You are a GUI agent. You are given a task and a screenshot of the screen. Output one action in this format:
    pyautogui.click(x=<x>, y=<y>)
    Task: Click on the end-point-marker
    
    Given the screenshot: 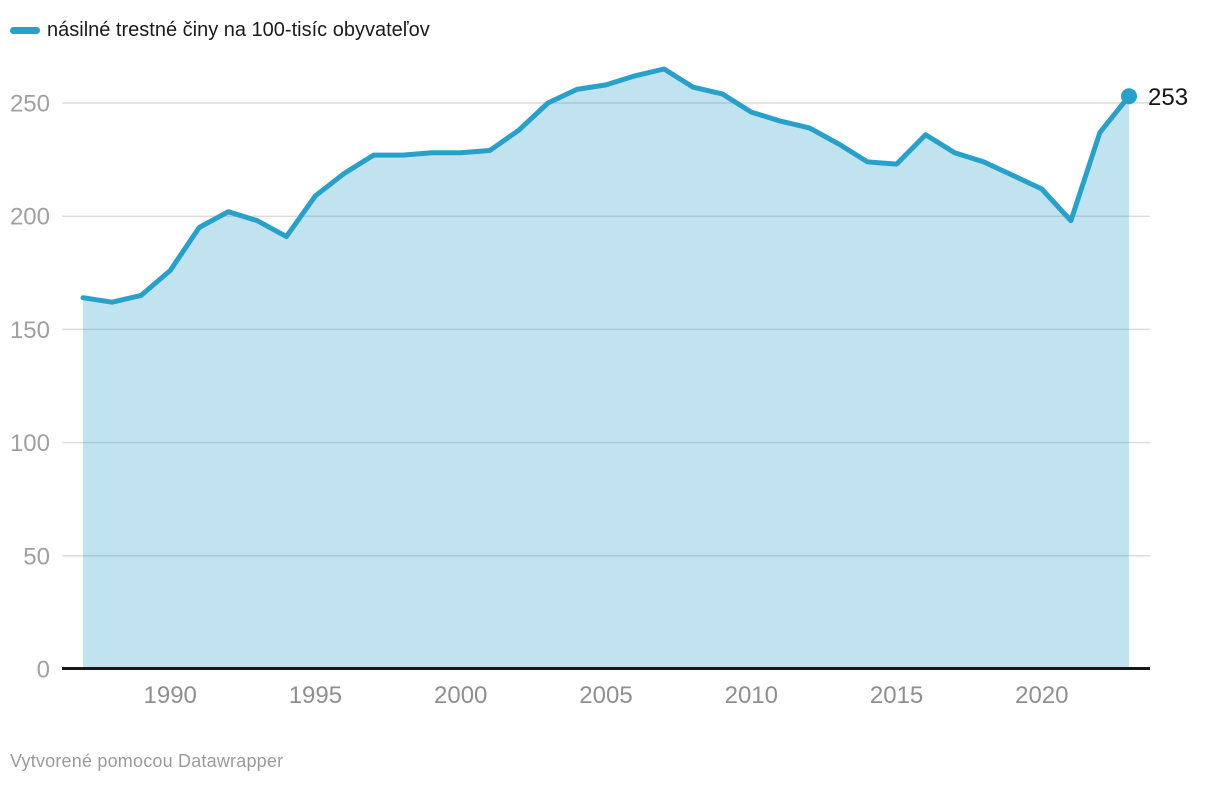 What is the action you would take?
    pyautogui.click(x=1129, y=96)
    